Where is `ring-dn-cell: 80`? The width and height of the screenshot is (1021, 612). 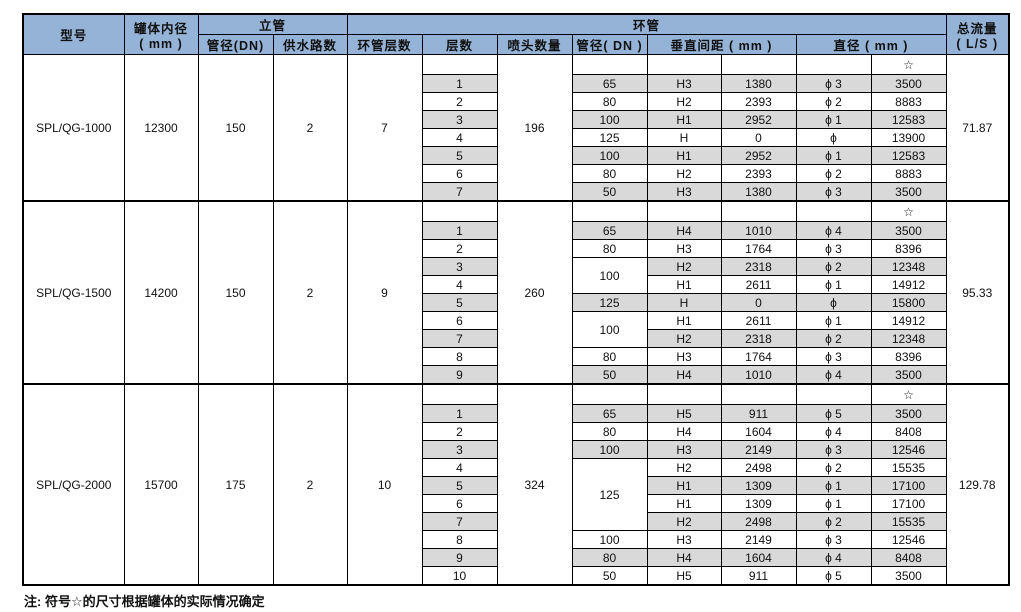
ring-dn-cell: 80 is located at coordinates (609, 557).